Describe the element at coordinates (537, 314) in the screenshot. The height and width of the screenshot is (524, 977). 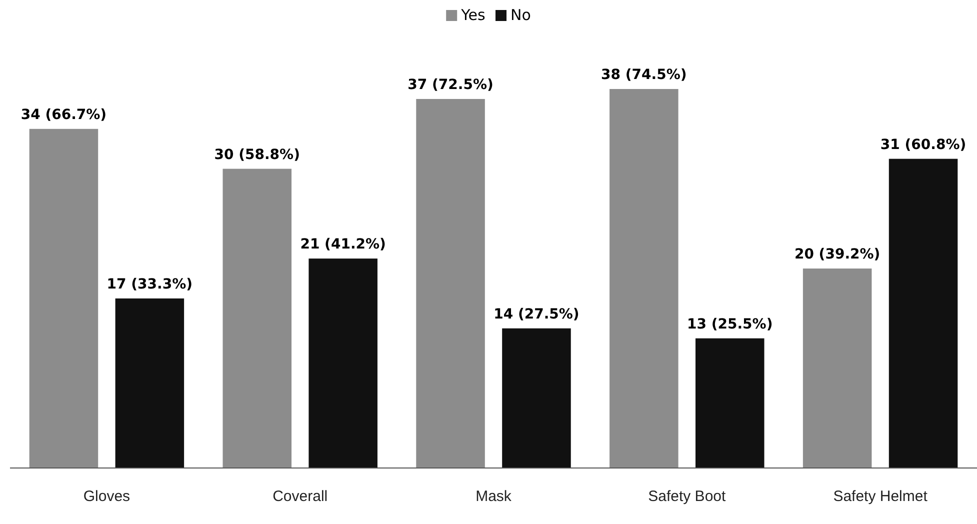
I see `data-label: 14 (27.5%)` at that location.